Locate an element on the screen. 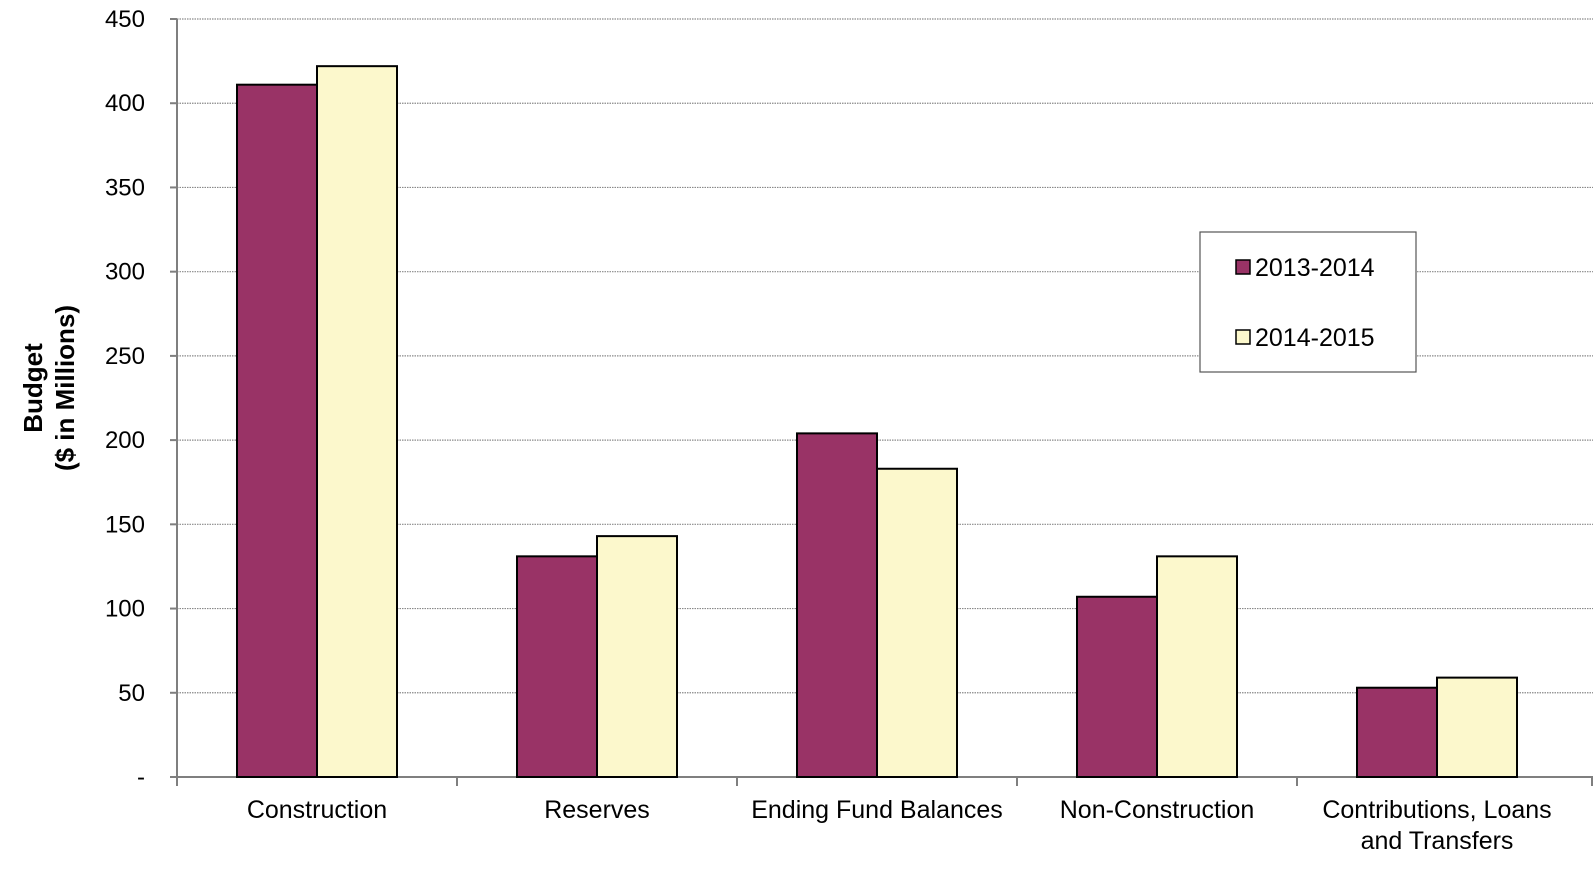 The height and width of the screenshot is (869, 1593). y-tick-label: 400 is located at coordinates (125, 103).